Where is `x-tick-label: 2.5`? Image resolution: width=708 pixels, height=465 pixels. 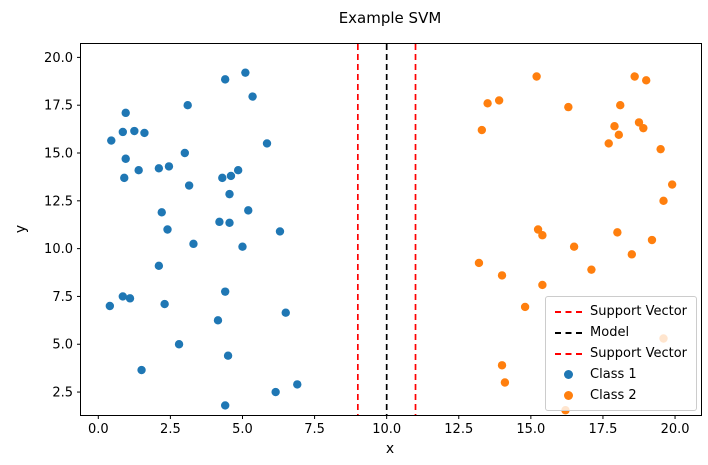
x-tick-label: 2.5 is located at coordinates (170, 429).